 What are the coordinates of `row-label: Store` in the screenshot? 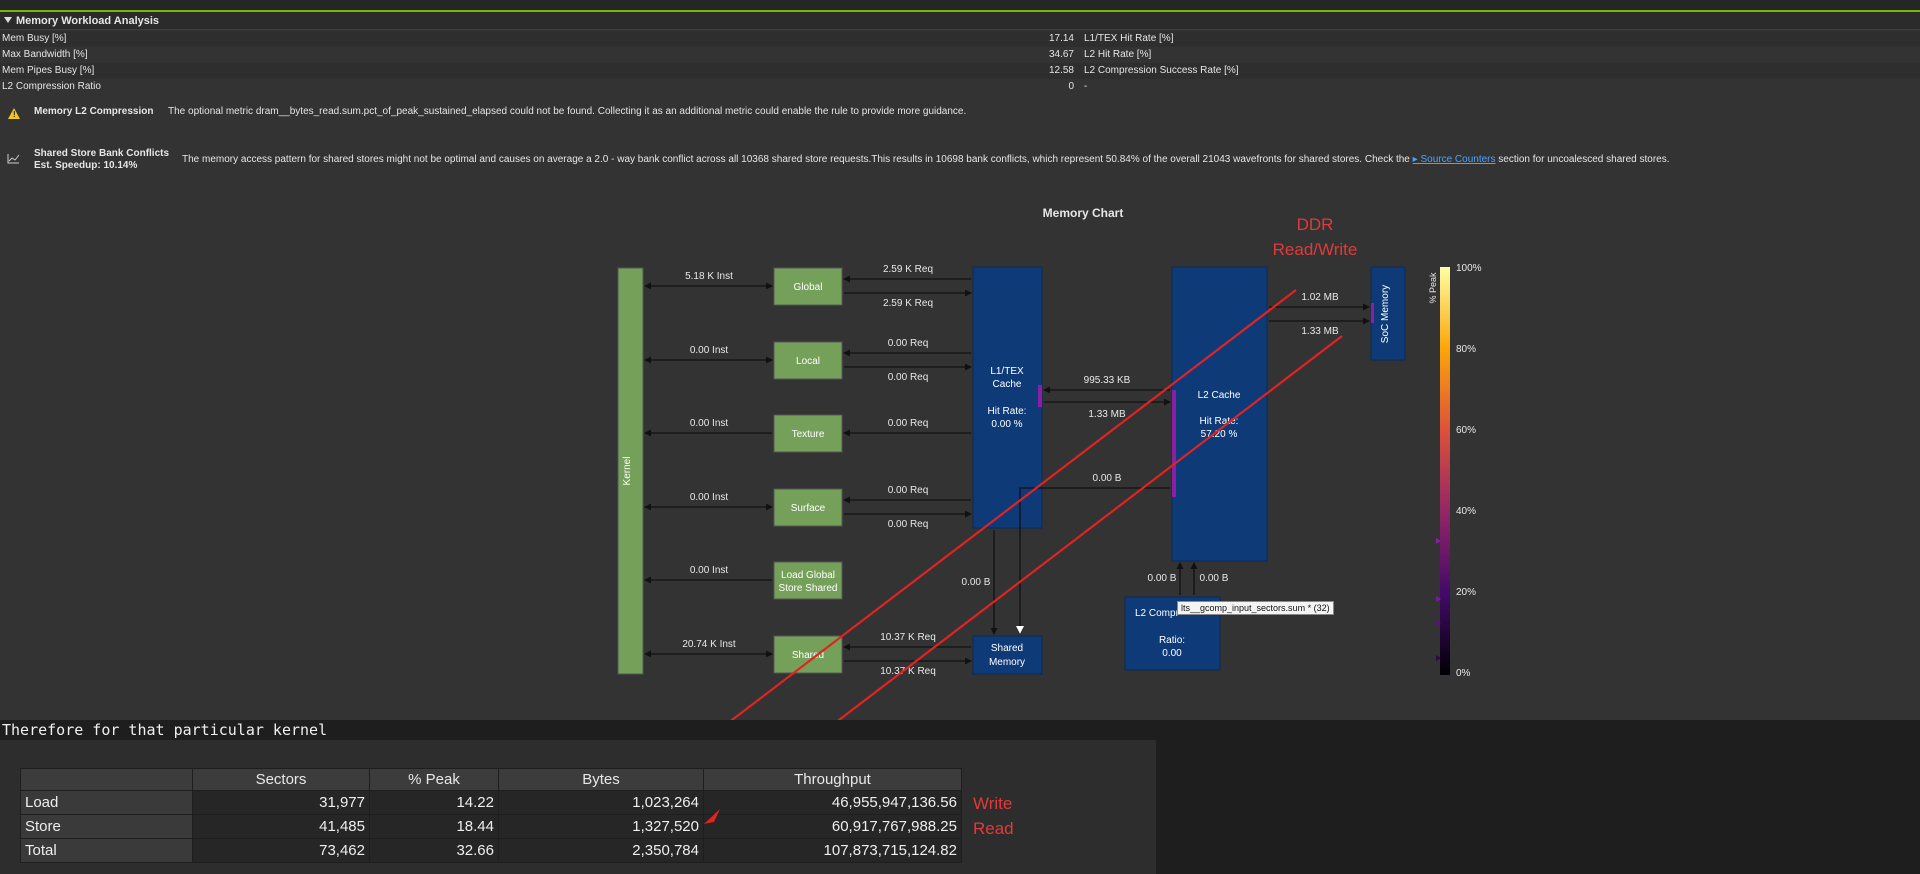 It's located at (106, 826).